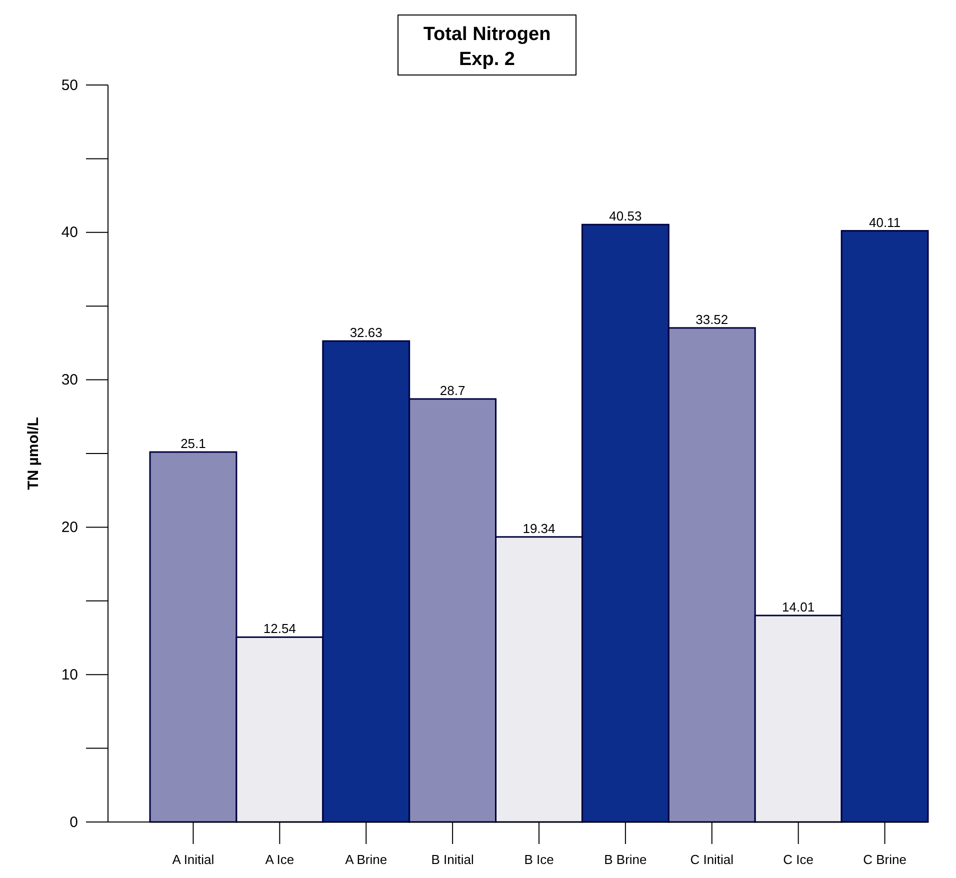 This screenshot has width=956, height=878. What do you see at coordinates (366, 332) in the screenshot?
I see `data-label: 32.63` at bounding box center [366, 332].